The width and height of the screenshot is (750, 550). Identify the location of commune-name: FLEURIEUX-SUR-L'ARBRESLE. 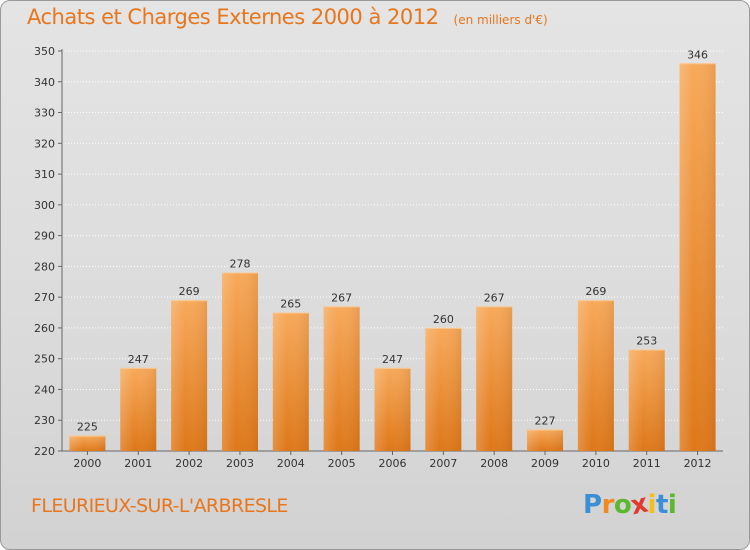
(159, 506).